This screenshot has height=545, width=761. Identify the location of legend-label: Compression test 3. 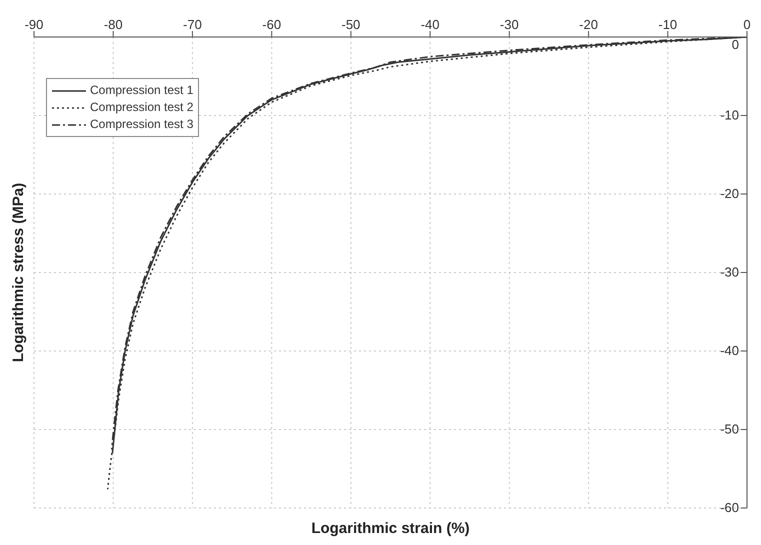
(142, 124).